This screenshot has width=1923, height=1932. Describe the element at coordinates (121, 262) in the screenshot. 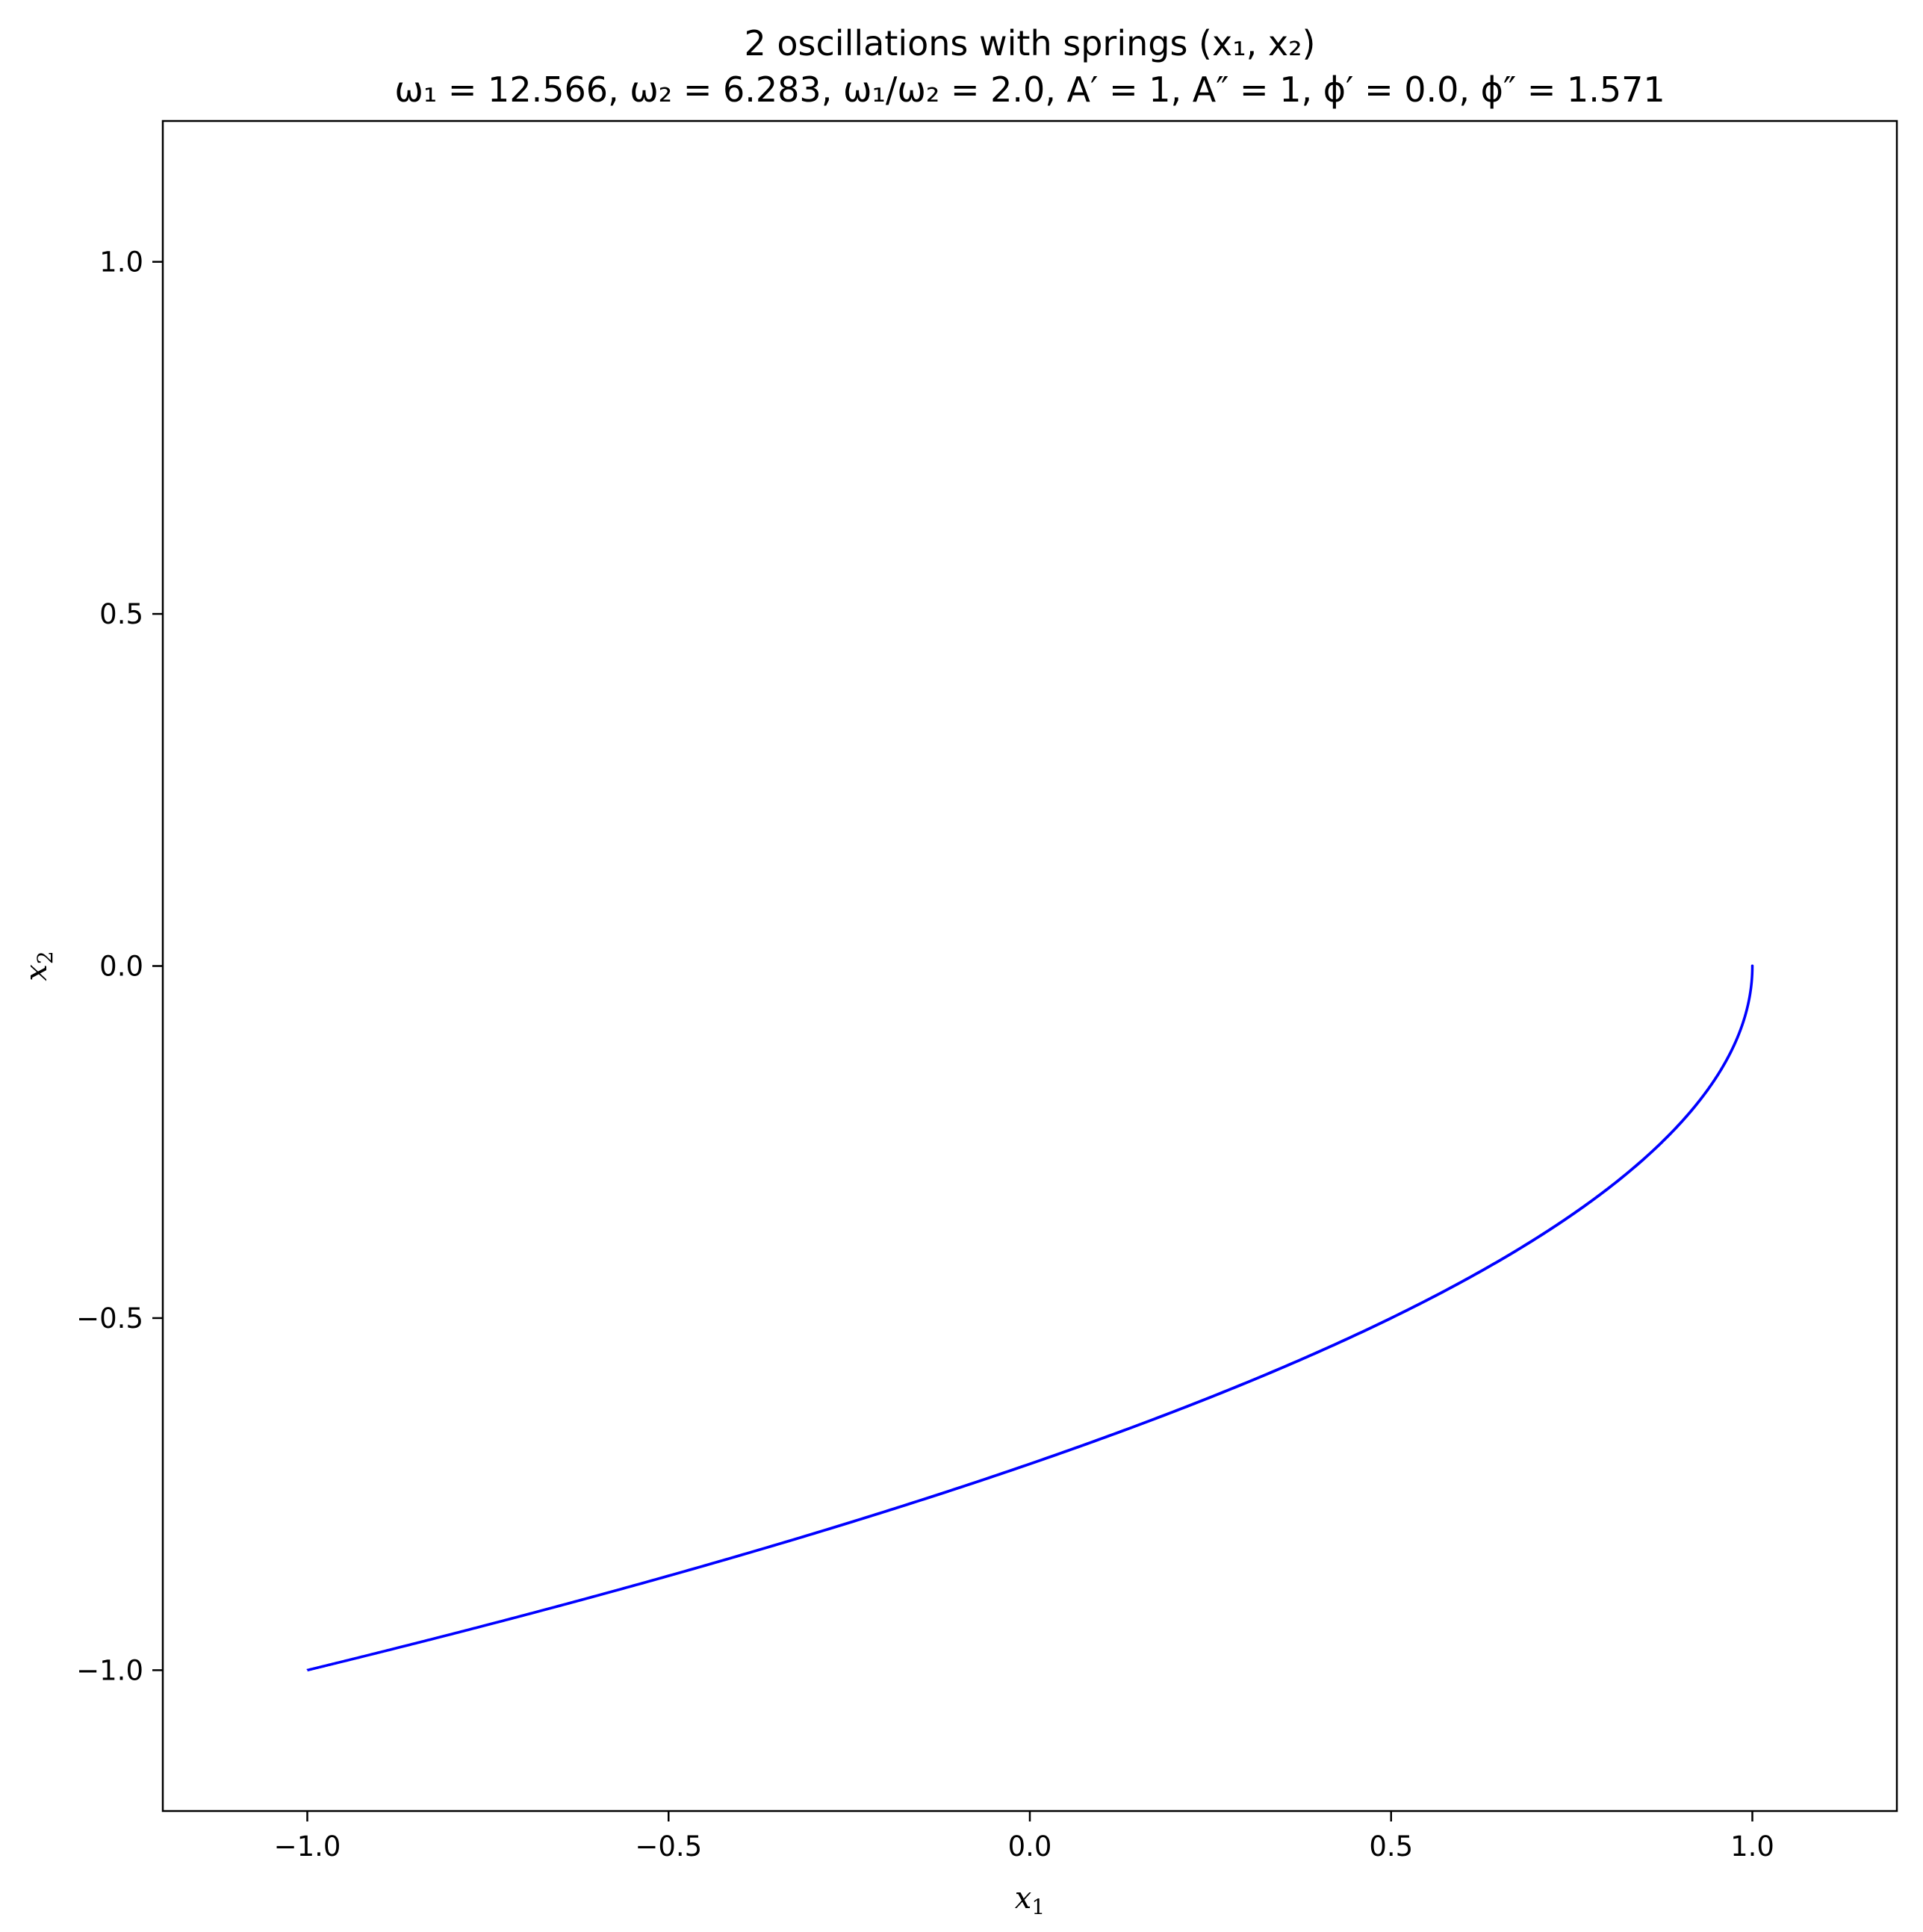

I see `y-tick-label: 1.0` at that location.